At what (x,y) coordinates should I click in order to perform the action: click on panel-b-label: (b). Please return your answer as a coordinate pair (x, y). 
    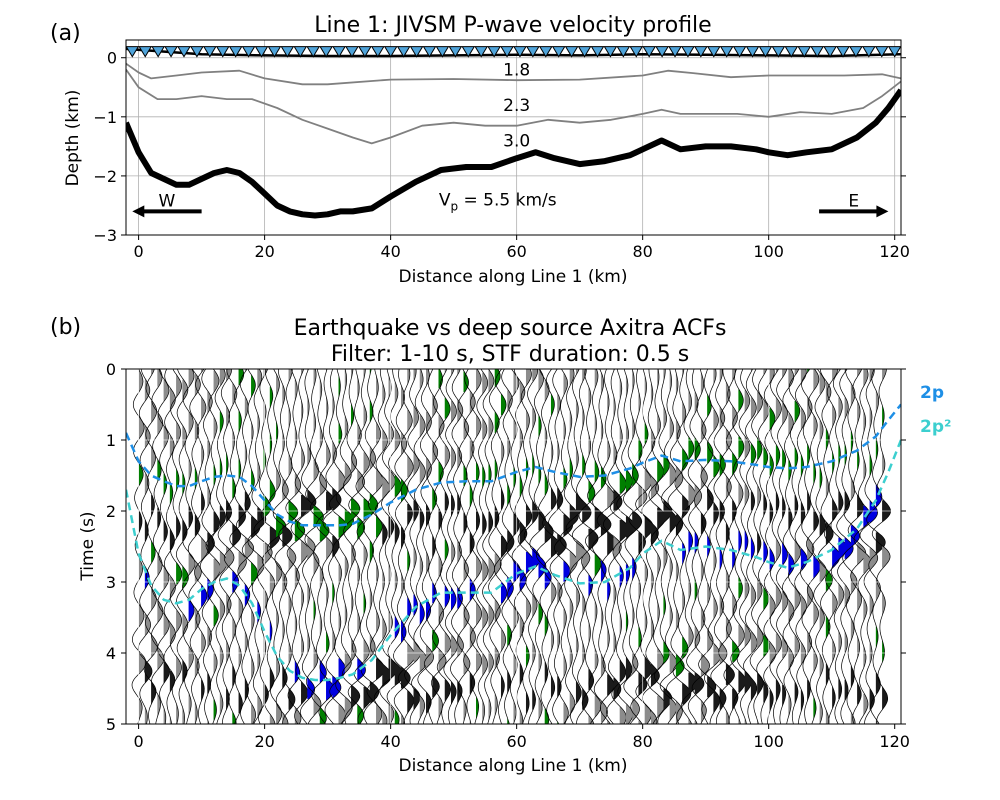
    Looking at the image, I should click on (65, 327).